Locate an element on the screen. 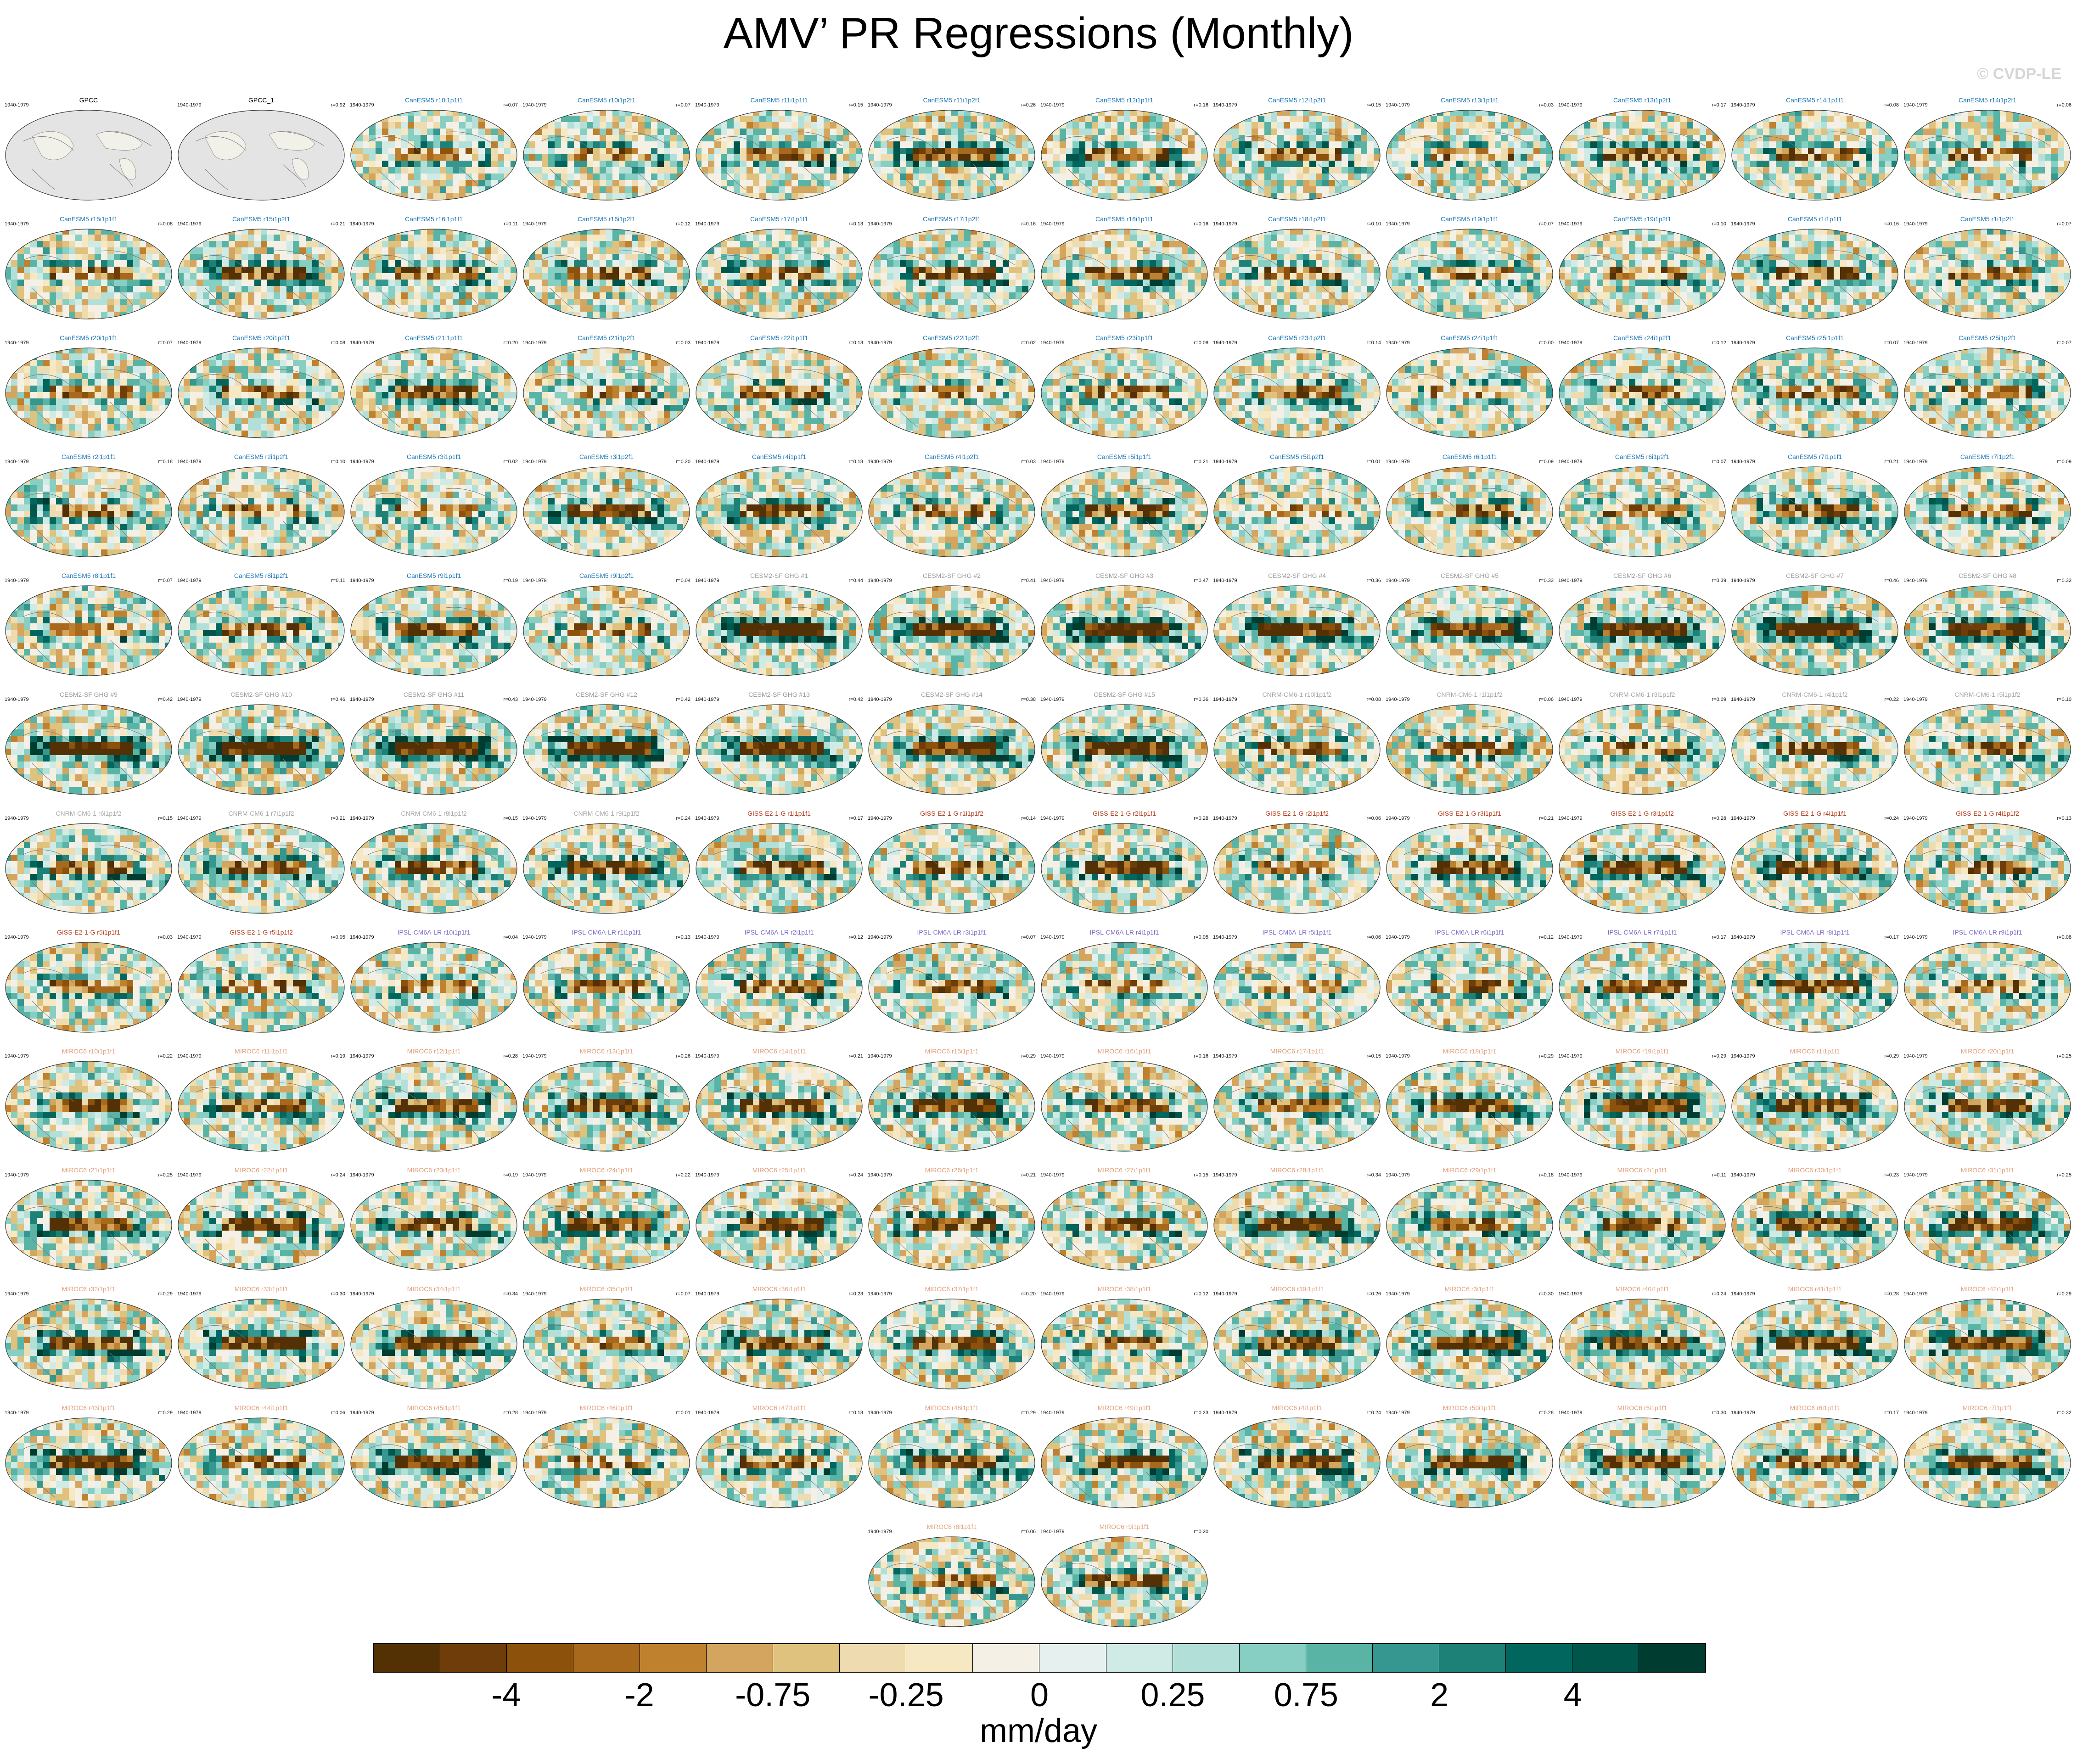 Image resolution: width=2077 pixels, height=1764 pixels. panel-title: MIROC6 r32i1p1f1 is located at coordinates (89, 1289).